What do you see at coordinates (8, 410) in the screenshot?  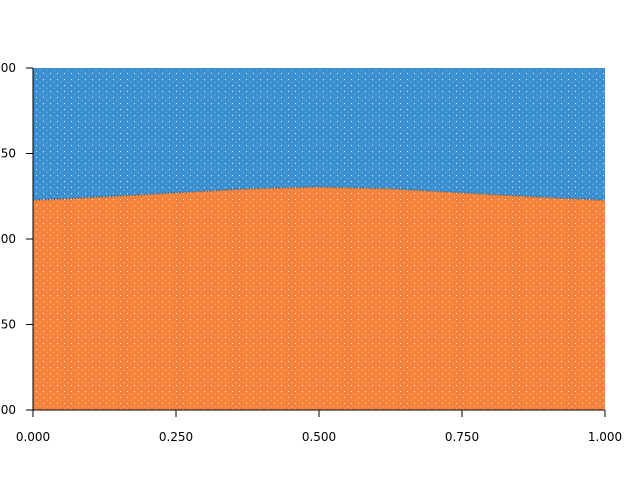 I see `y-tick-label: 0.000` at bounding box center [8, 410].